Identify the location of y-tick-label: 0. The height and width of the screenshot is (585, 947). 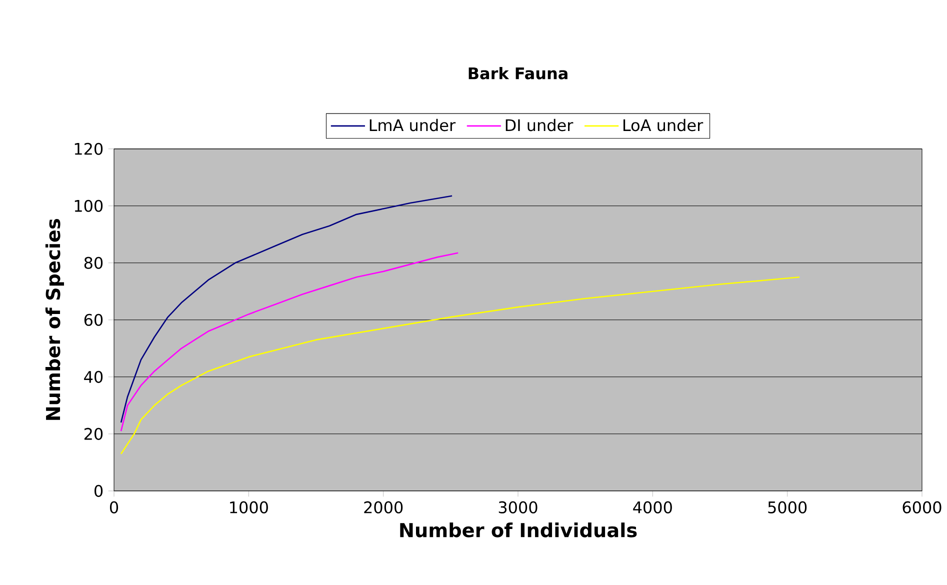
(98, 491).